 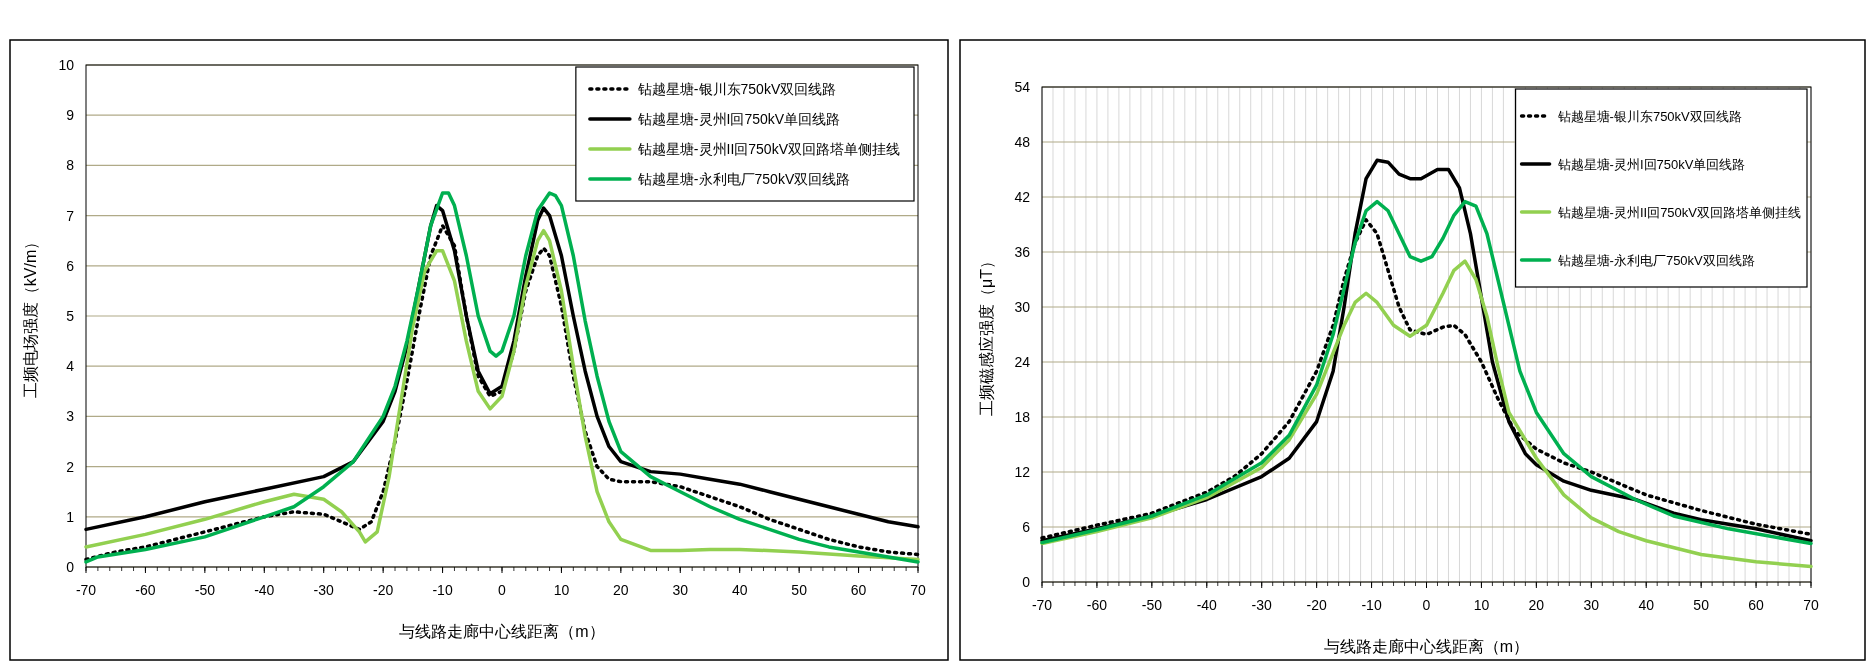 I want to click on y-tick-label: 36, so click(x=1022, y=252).